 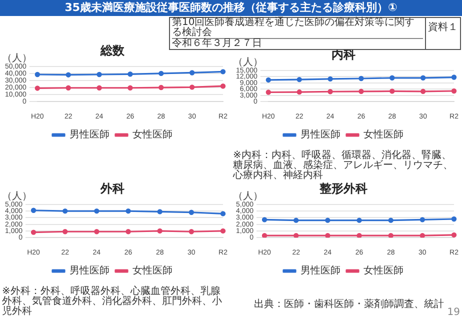 What do you see at coordinates (113, 50) in the screenshot?
I see `chart-title: 総数` at bounding box center [113, 50].